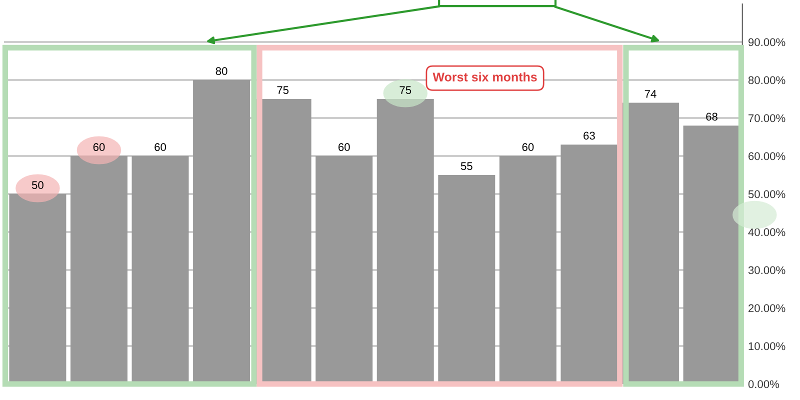  Describe the element at coordinates (589, 136) in the screenshot. I see `data-label: 63` at that location.